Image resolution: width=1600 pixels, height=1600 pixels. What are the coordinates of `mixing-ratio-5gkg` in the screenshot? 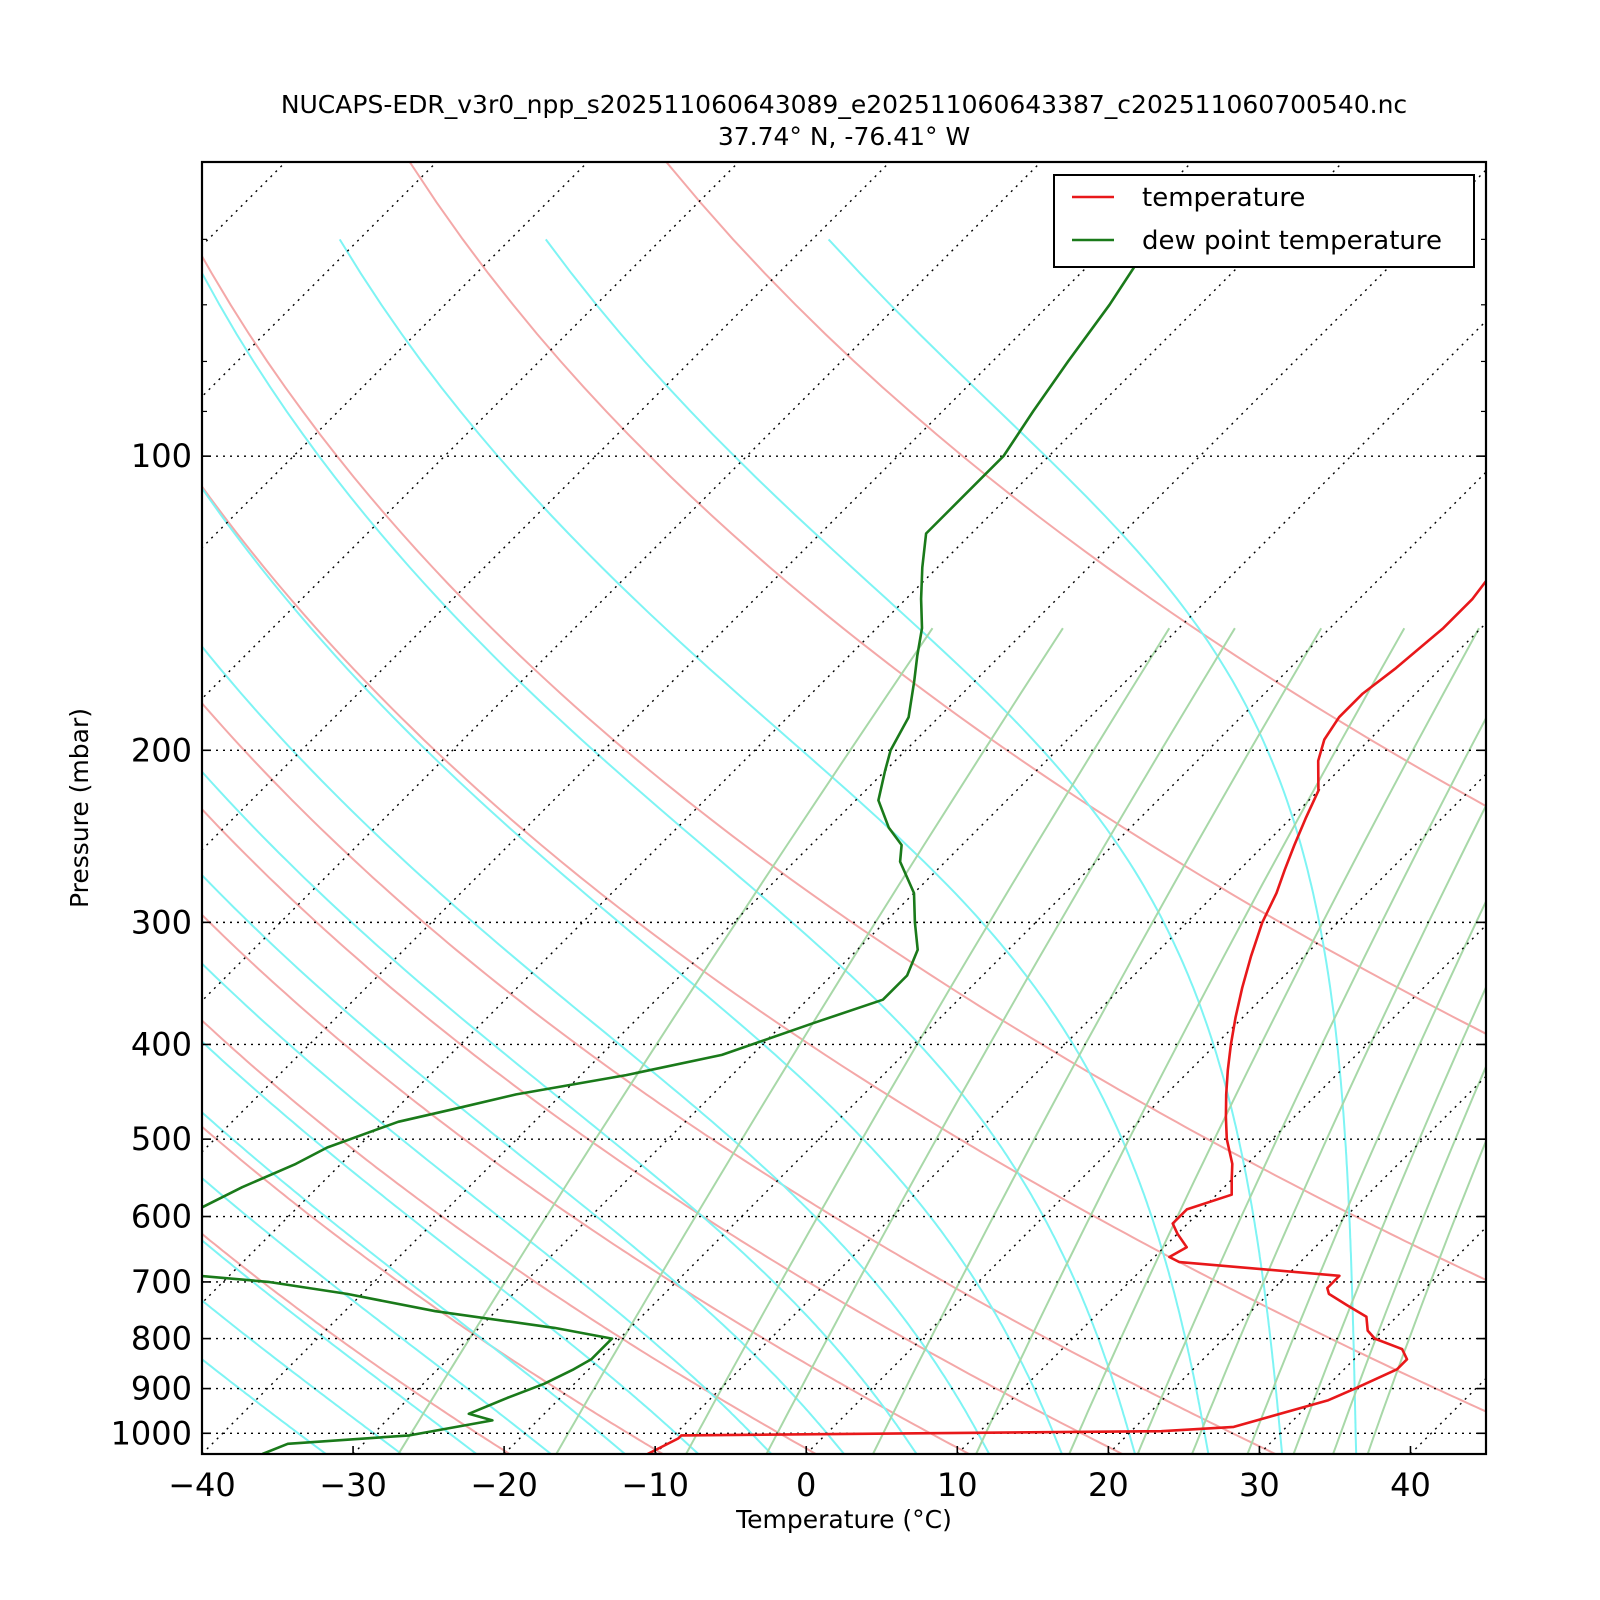 It's located at (1097, 1040).